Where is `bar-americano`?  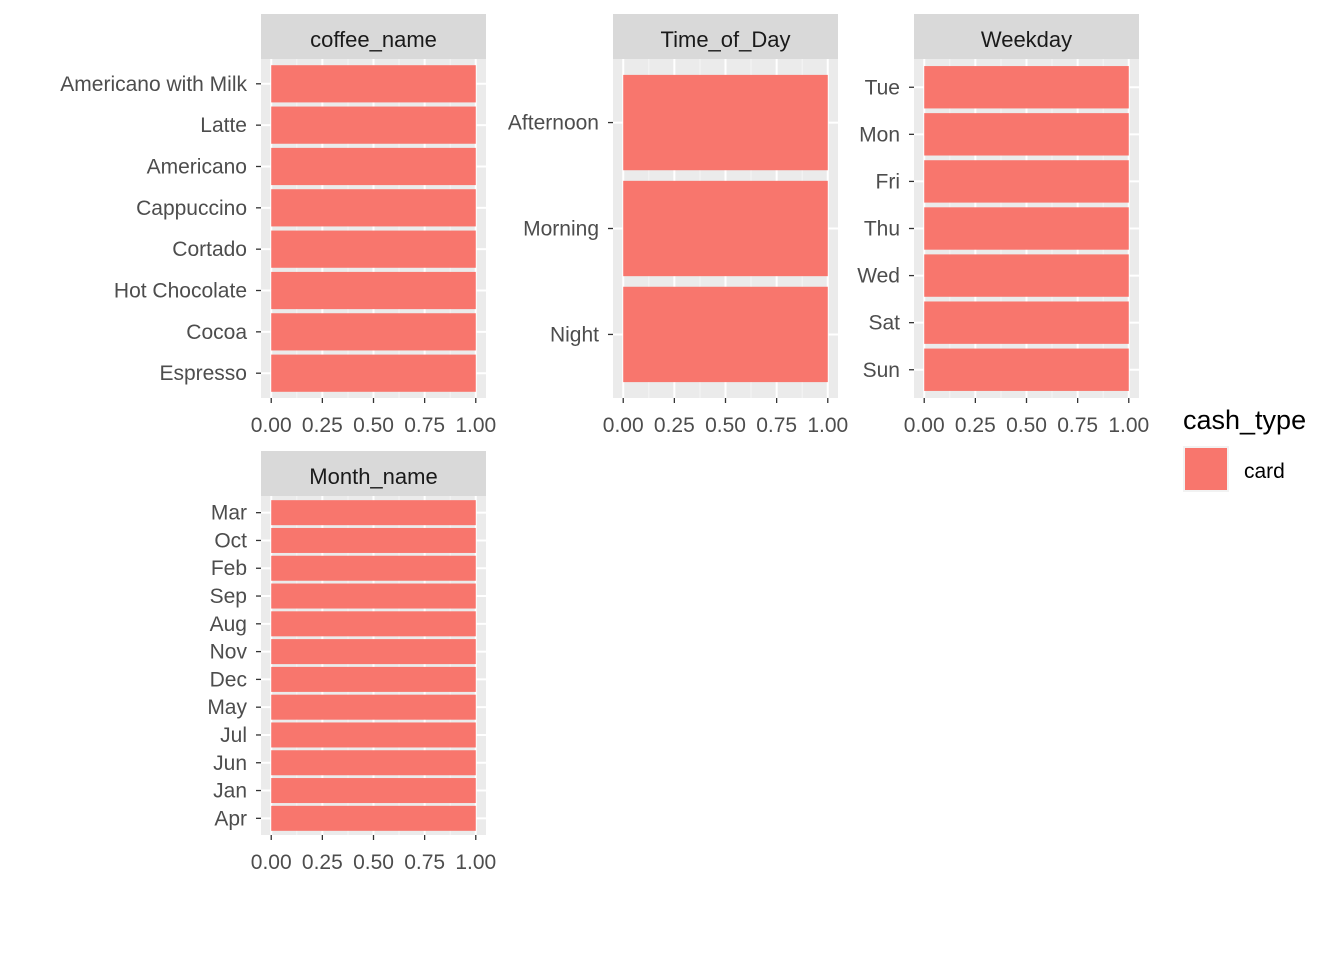 bar-americano is located at coordinates (373, 166).